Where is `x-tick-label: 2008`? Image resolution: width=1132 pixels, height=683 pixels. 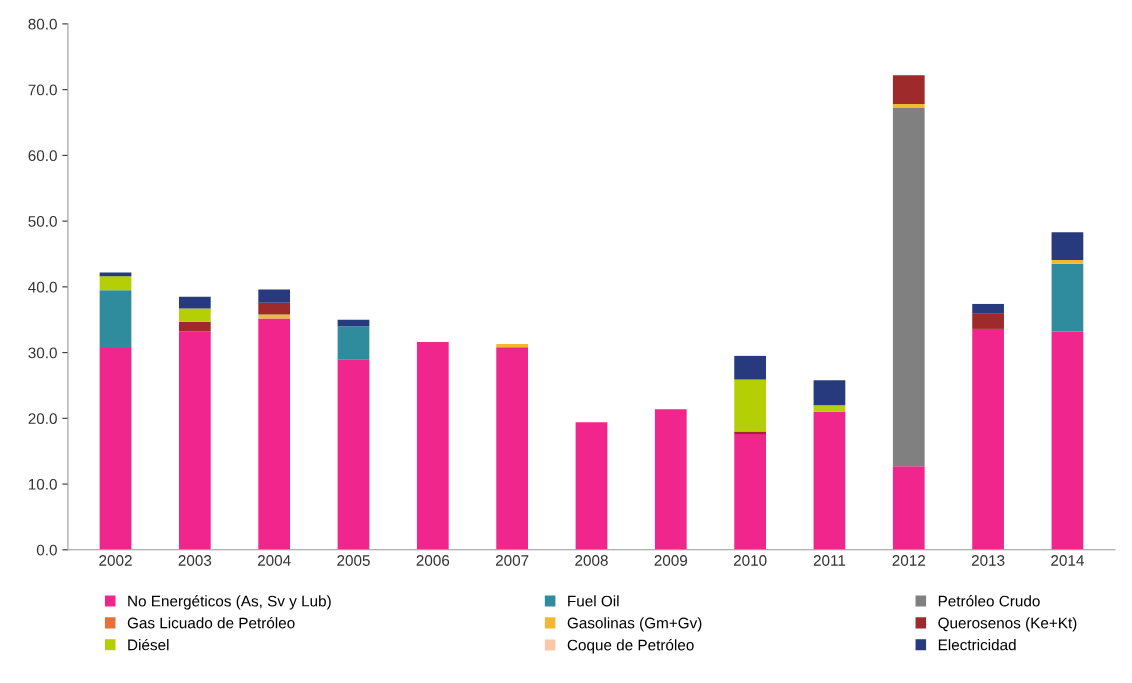
x-tick-label: 2008 is located at coordinates (591, 560).